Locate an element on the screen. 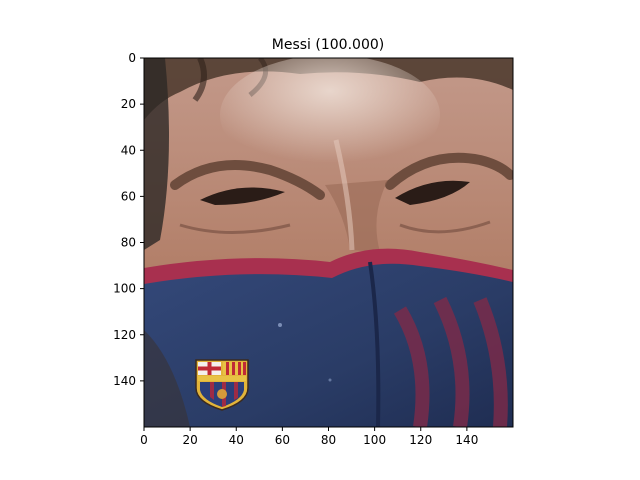 This screenshot has width=640, height=480. y-tick-label: 60 is located at coordinates (128, 196).